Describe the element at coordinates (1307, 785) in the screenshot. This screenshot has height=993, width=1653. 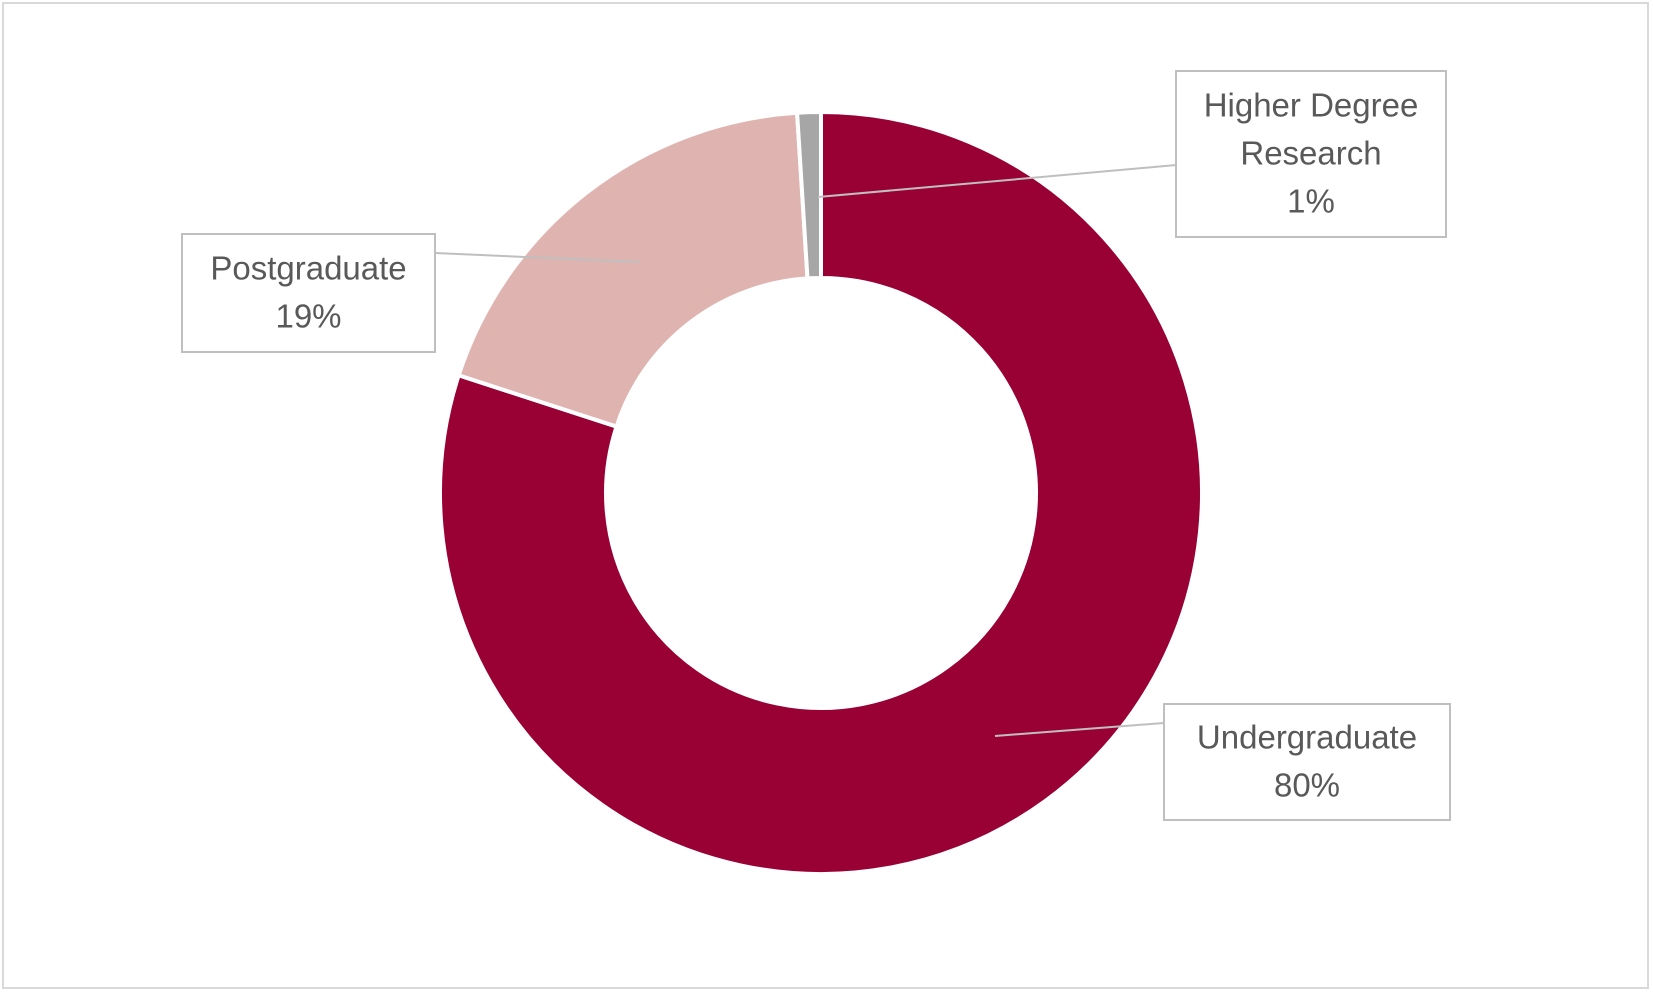
I see `data-label-value-undergraduate: 80%` at that location.